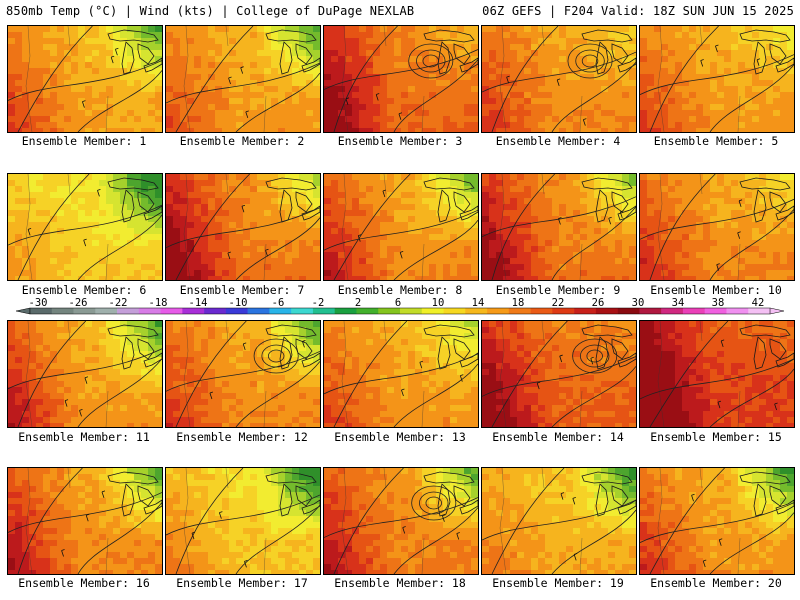 The height and width of the screenshot is (600, 800). Describe the element at coordinates (398, 303) in the screenshot. I see `colorbar-tick-label: 6` at that location.